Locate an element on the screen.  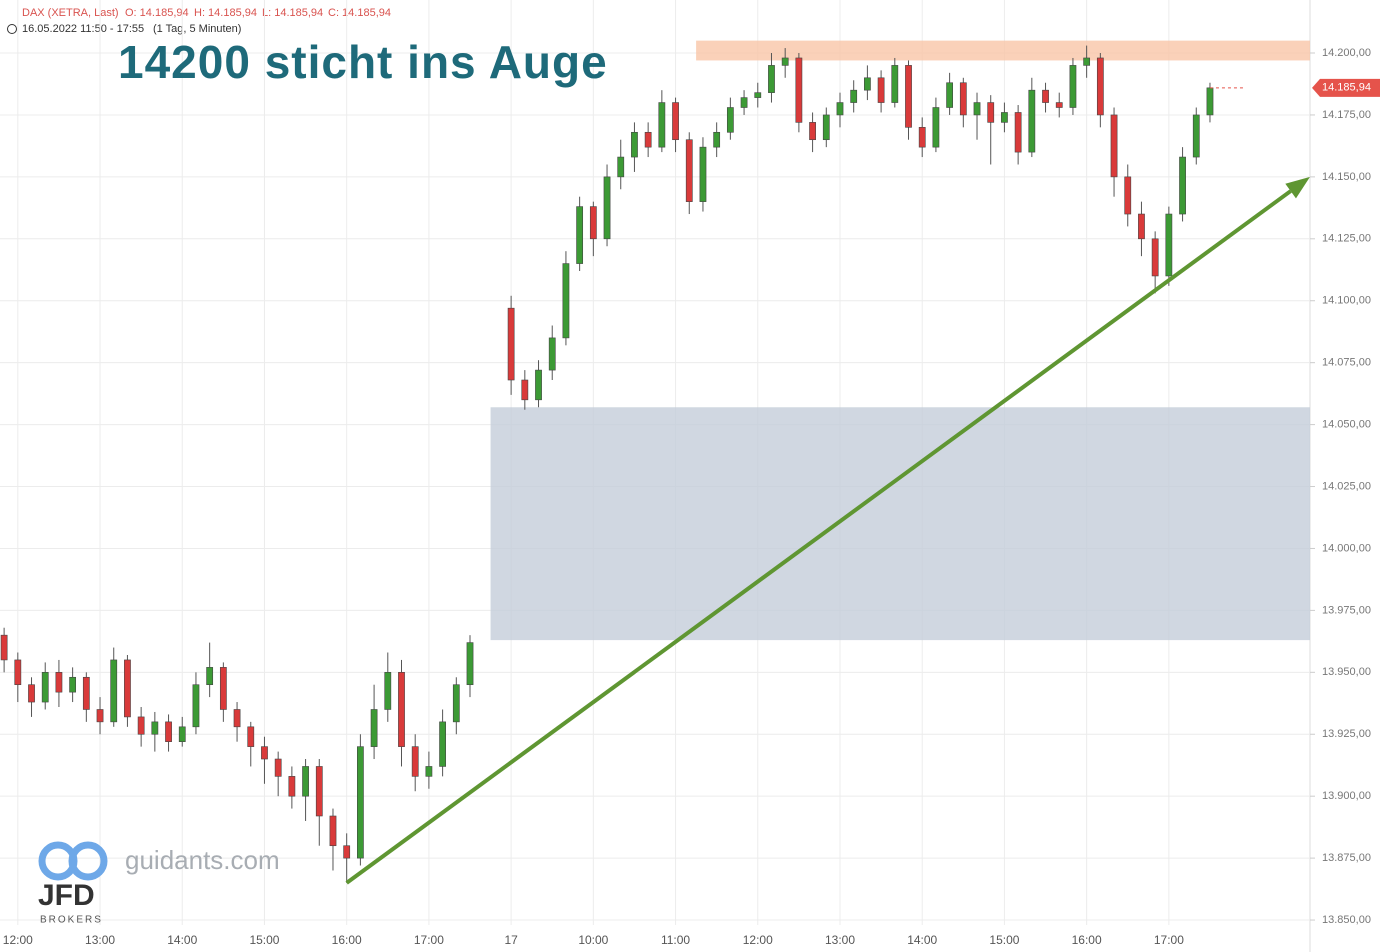
x-tick-label: 17 is located at coordinates (511, 940).